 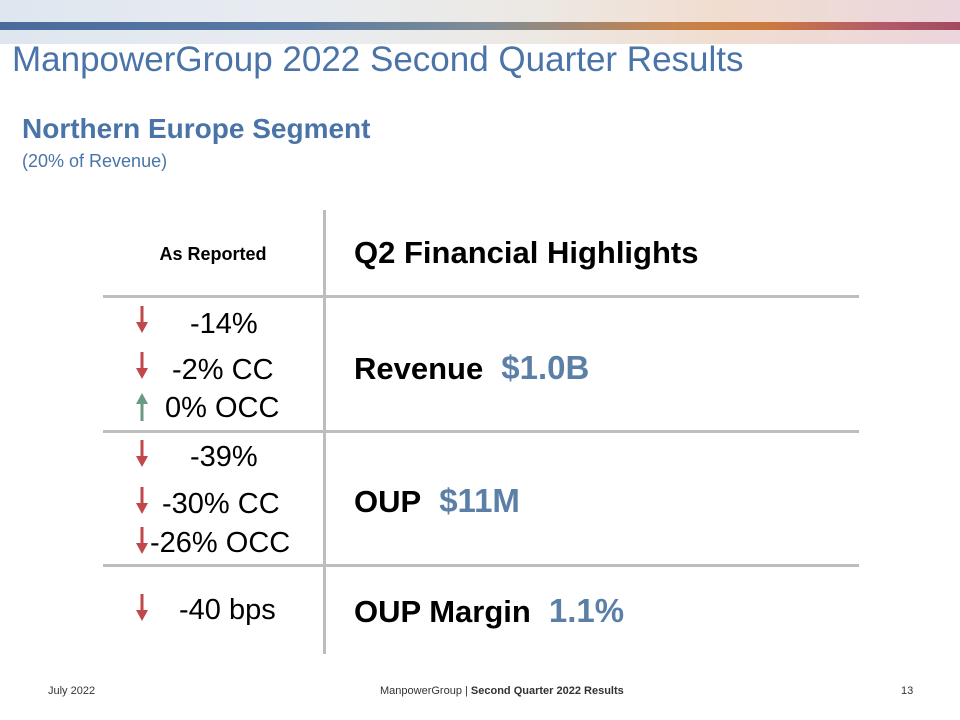 I want to click on arrow-up-icon, so click(x=142, y=407).